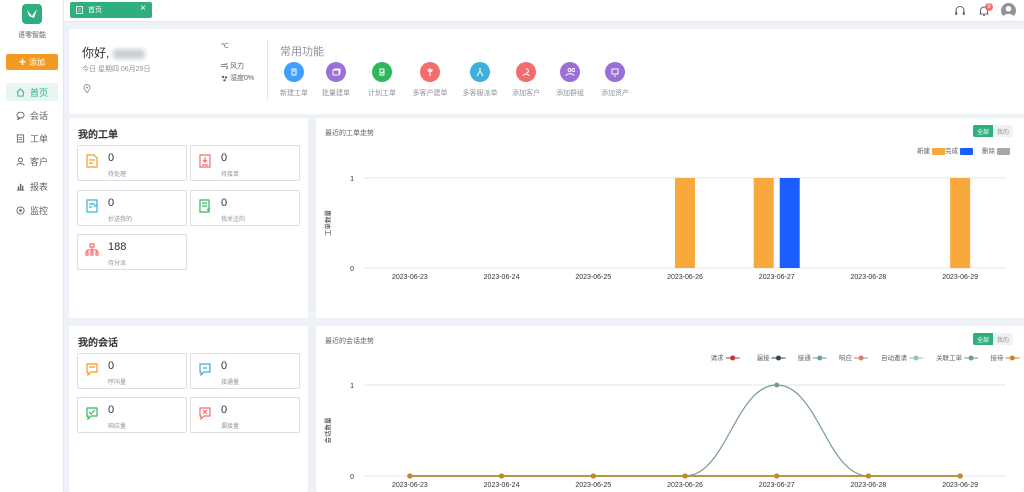 The image size is (1024, 492). What do you see at coordinates (92, 369) in the screenshot?
I see `call-icon` at bounding box center [92, 369].